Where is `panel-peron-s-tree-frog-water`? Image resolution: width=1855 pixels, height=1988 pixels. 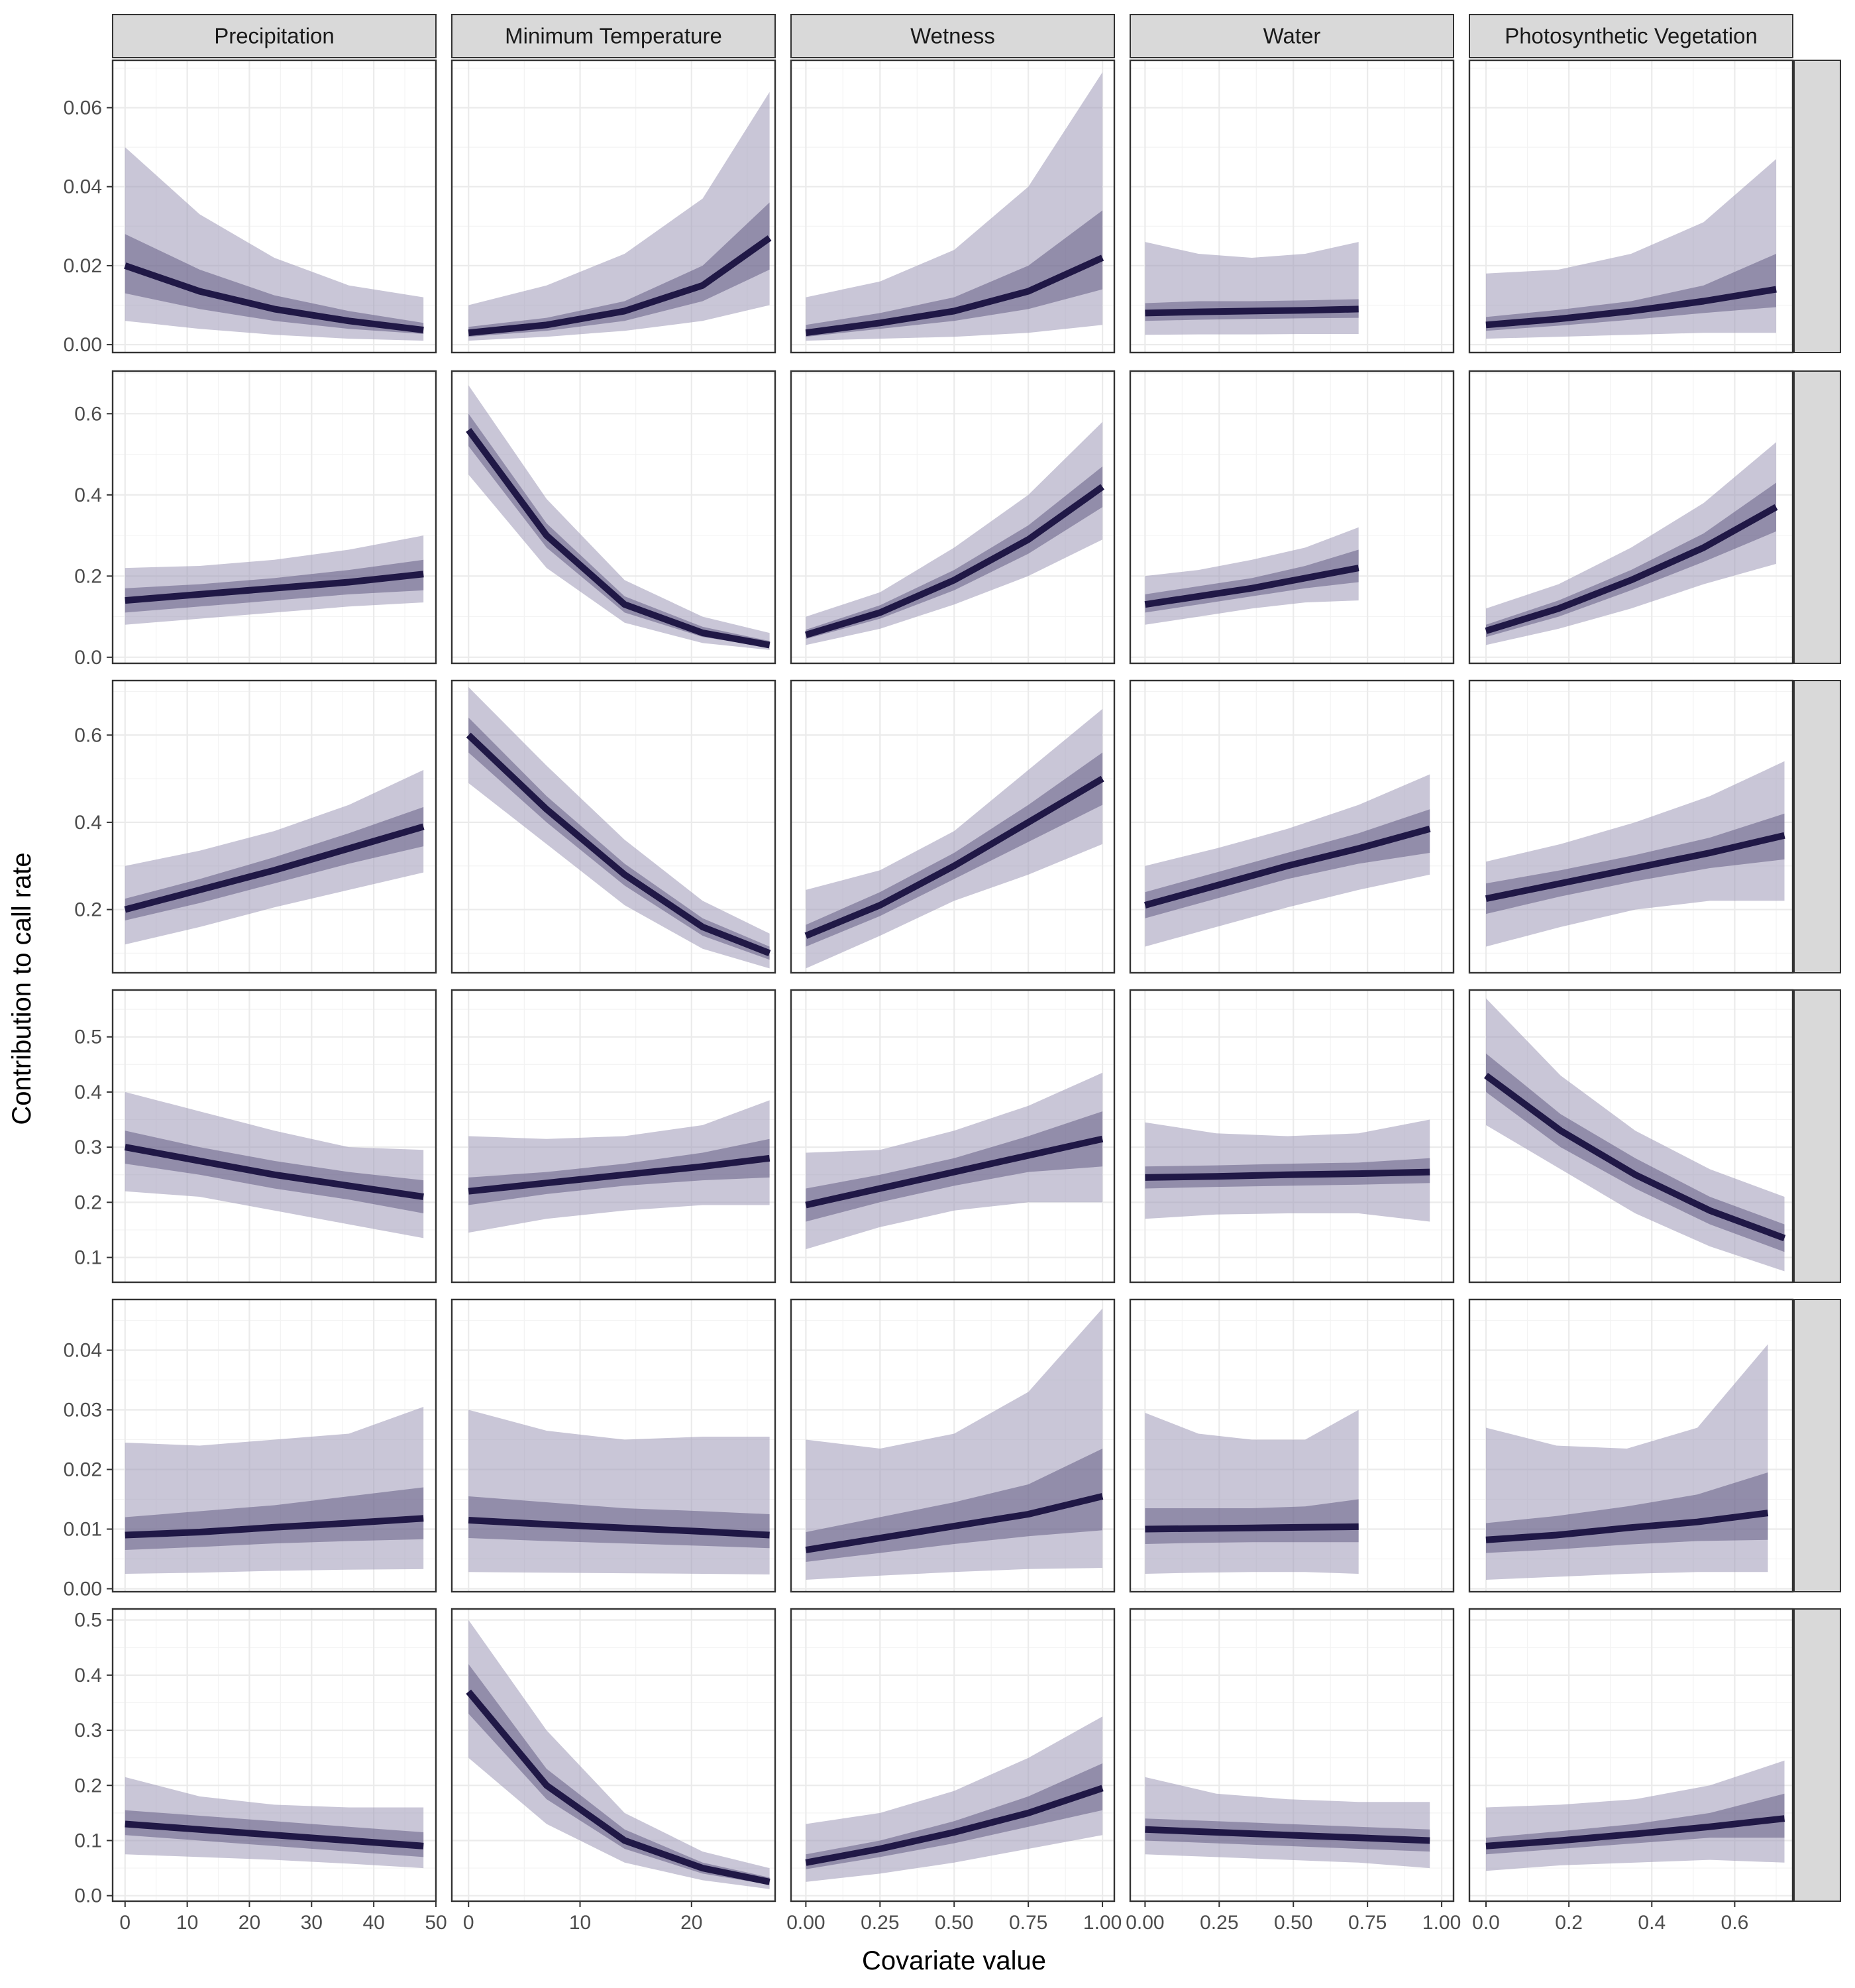
panel-peron-s-tree-frog-water is located at coordinates (1292, 1136).